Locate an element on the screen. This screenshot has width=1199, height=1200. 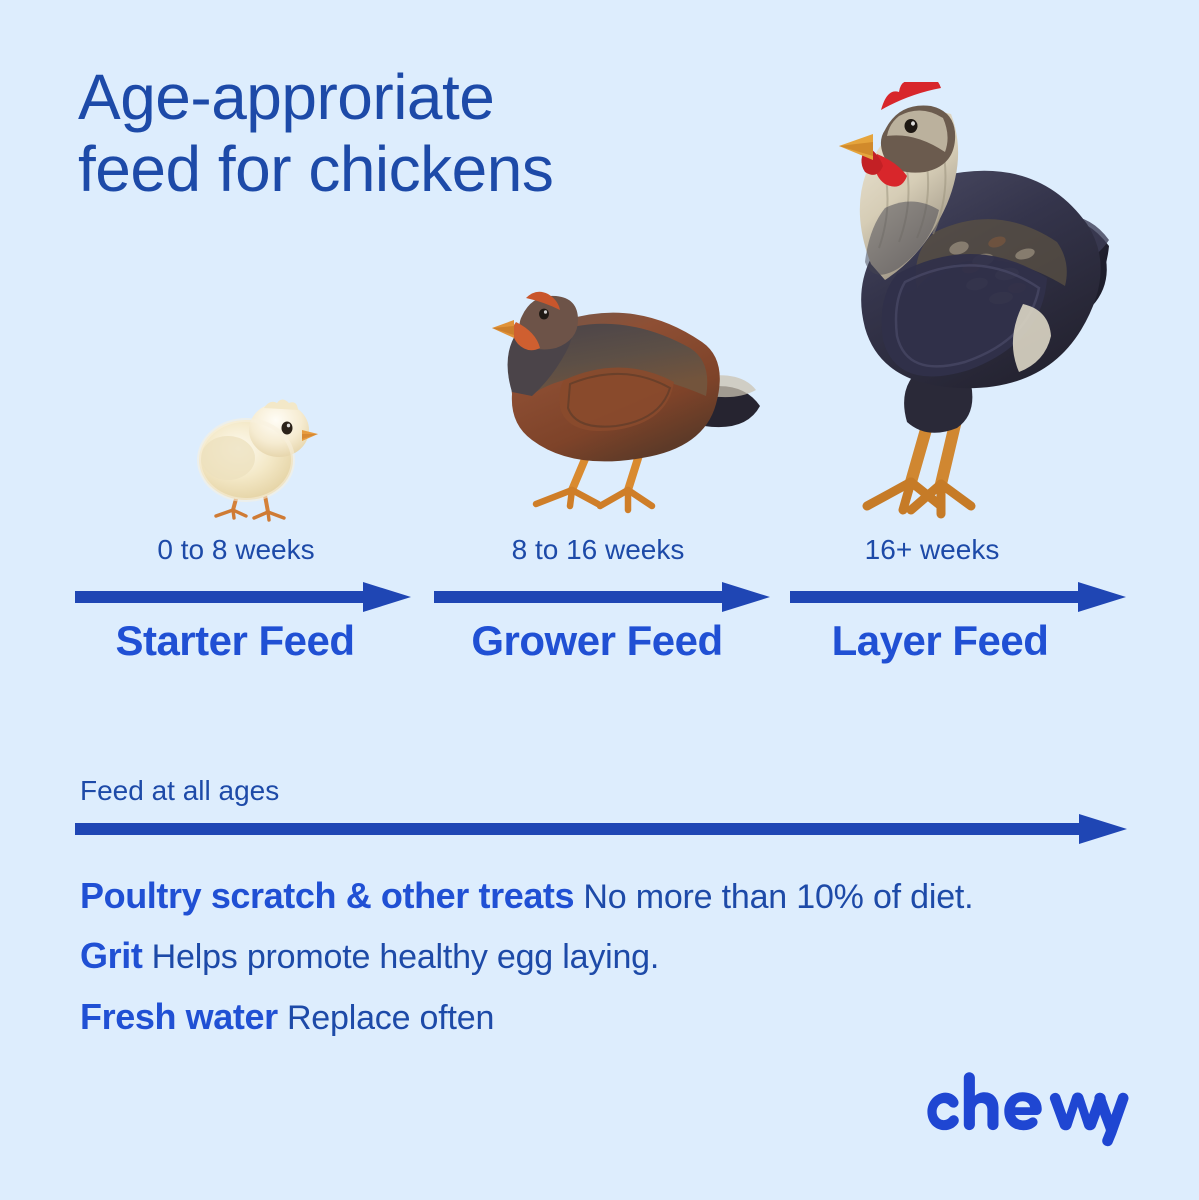
stage-grower: 8 to 16 weeks Grower Feed is located at coordinates (602, 606).